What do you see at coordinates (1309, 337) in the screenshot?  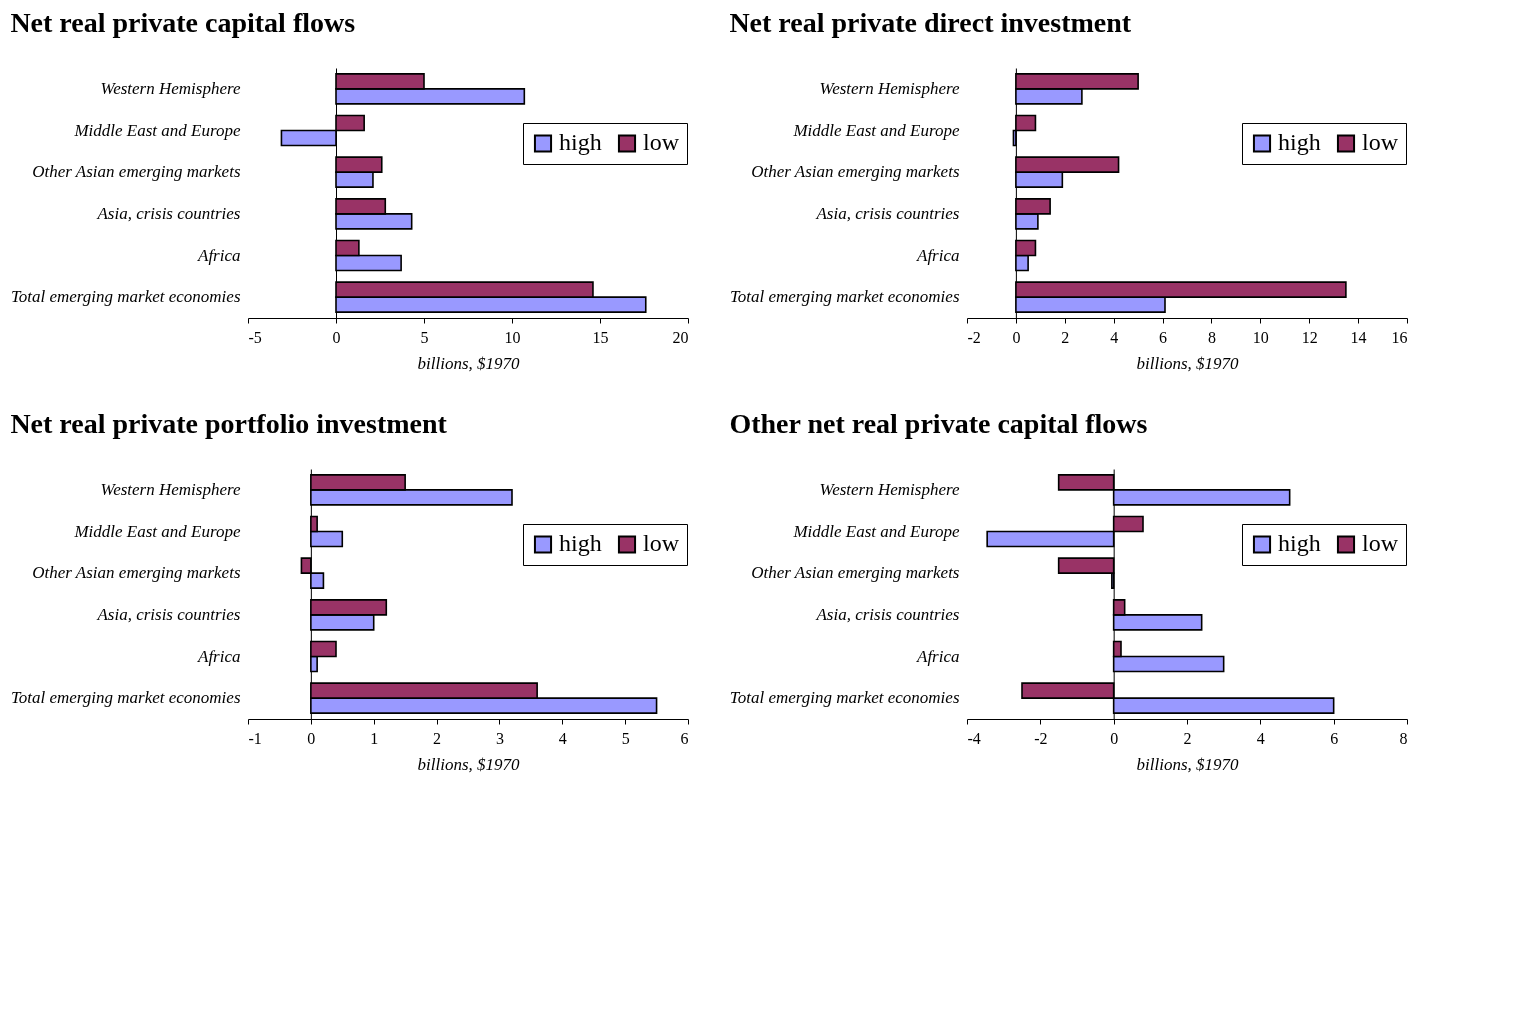 I see `x-tick-label: 12` at bounding box center [1309, 337].